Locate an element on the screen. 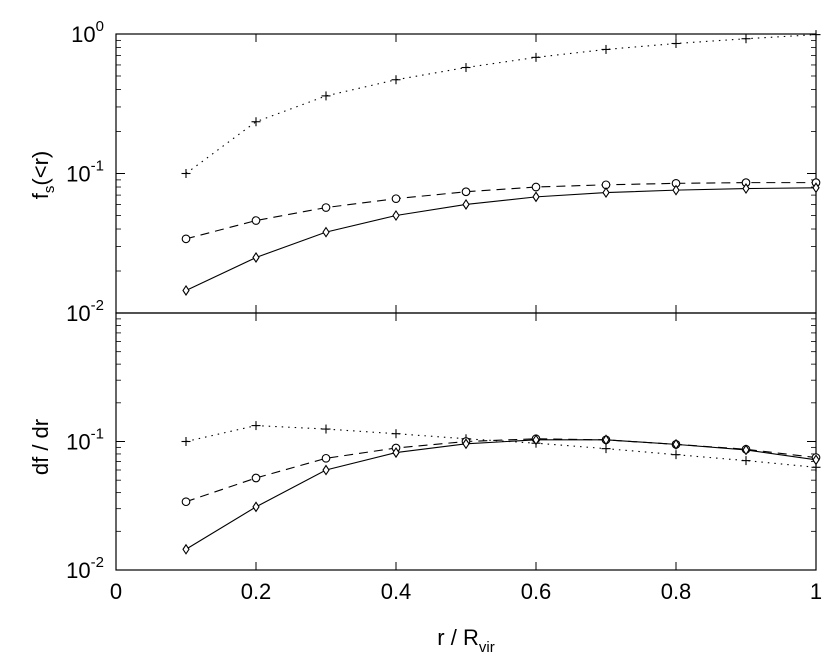  top-ytick-label-1: 10⁻¹ is located at coordinates (85, 172).